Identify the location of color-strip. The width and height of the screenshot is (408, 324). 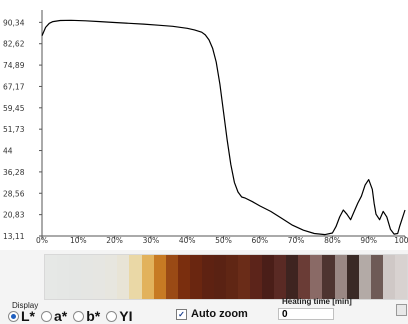
(226, 277).